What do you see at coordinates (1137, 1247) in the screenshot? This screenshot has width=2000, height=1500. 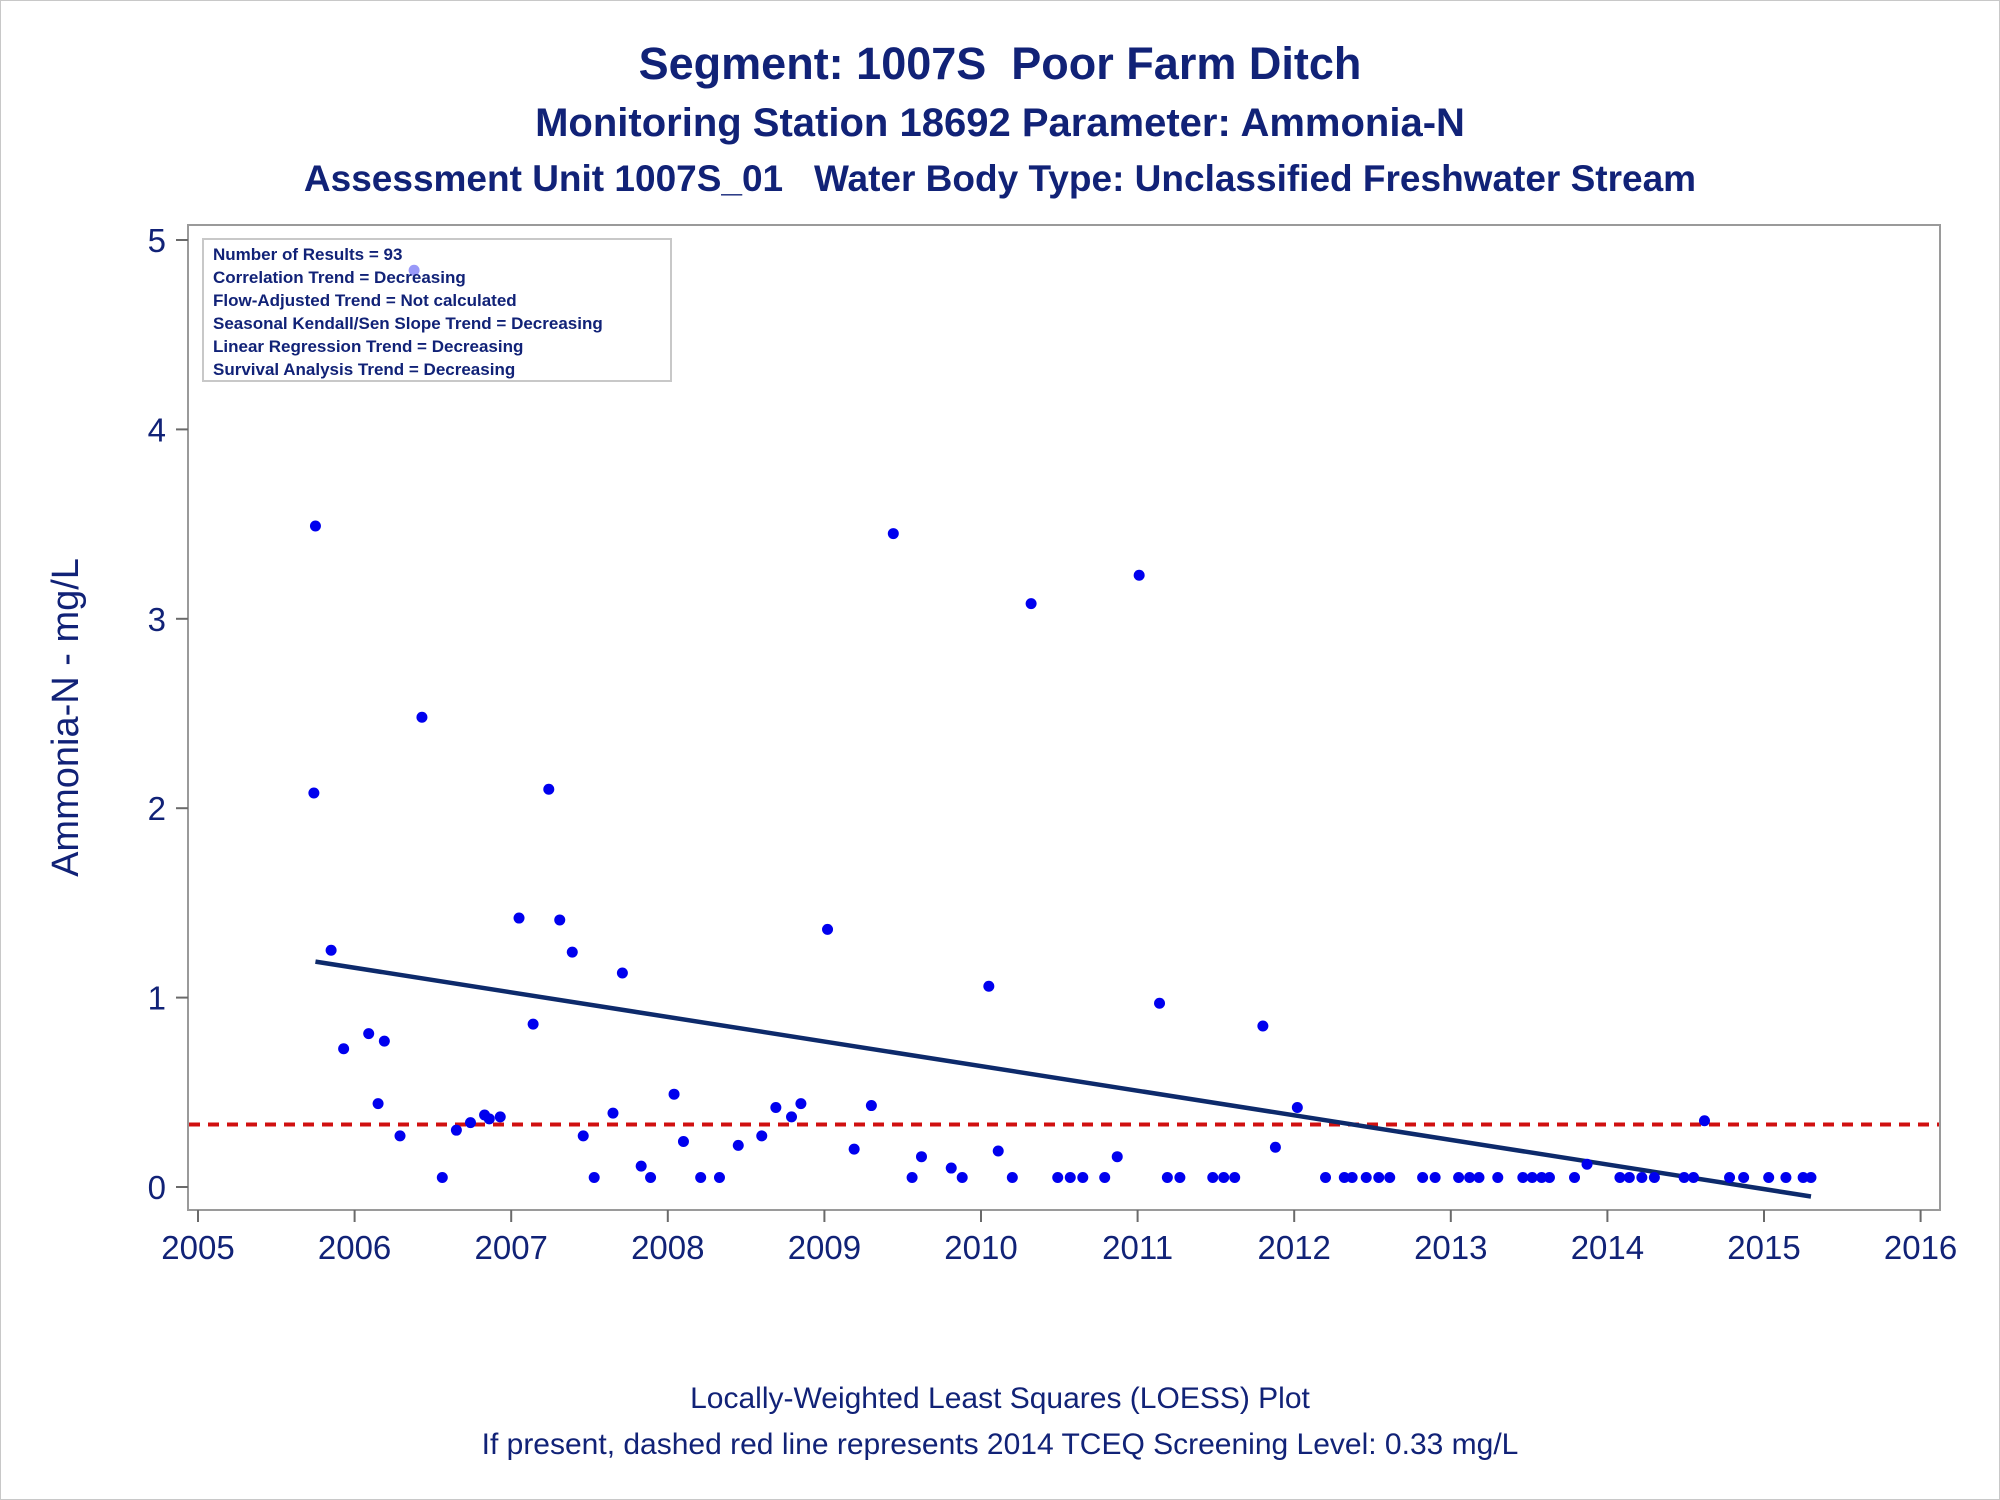 I see `x-tick-label: 2011` at bounding box center [1137, 1247].